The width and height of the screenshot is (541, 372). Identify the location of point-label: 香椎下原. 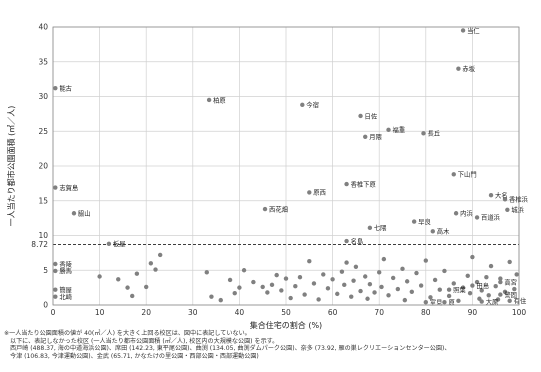
(363, 183).